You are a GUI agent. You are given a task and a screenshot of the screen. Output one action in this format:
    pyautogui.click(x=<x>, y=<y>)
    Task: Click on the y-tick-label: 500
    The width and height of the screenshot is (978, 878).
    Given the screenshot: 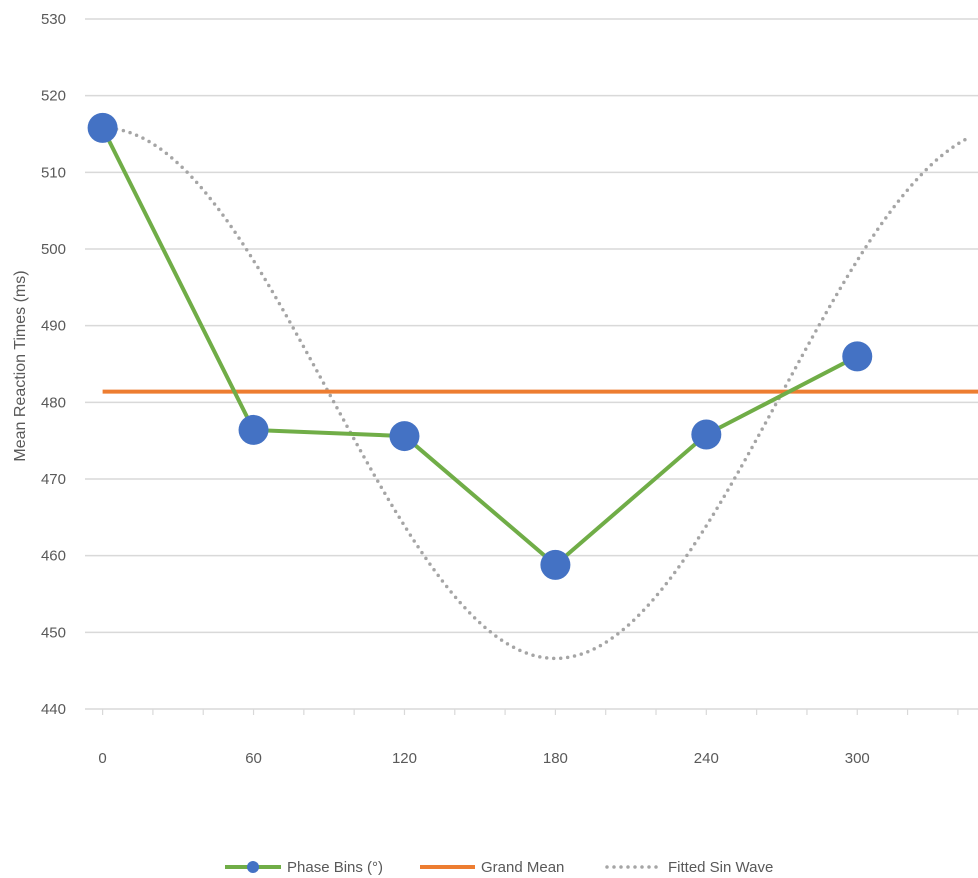 What is the action you would take?
    pyautogui.click(x=53, y=249)
    